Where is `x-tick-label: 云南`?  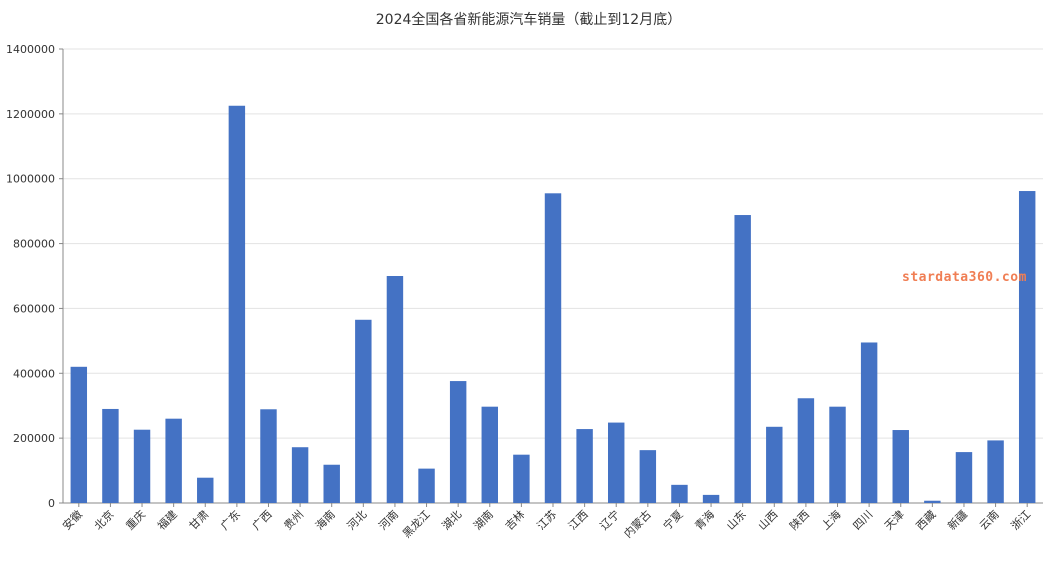
x-tick-label: 云南 is located at coordinates (989, 520).